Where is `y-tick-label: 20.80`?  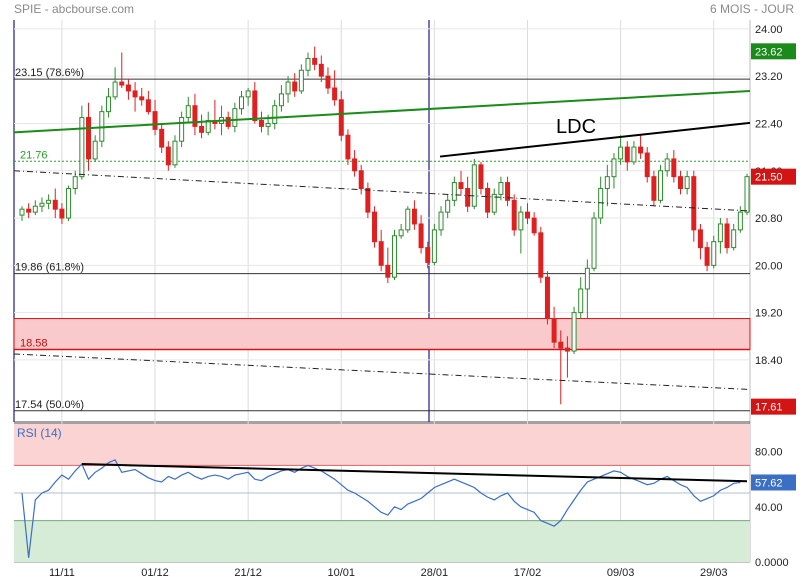
y-tick-label: 20.80 is located at coordinates (769, 219).